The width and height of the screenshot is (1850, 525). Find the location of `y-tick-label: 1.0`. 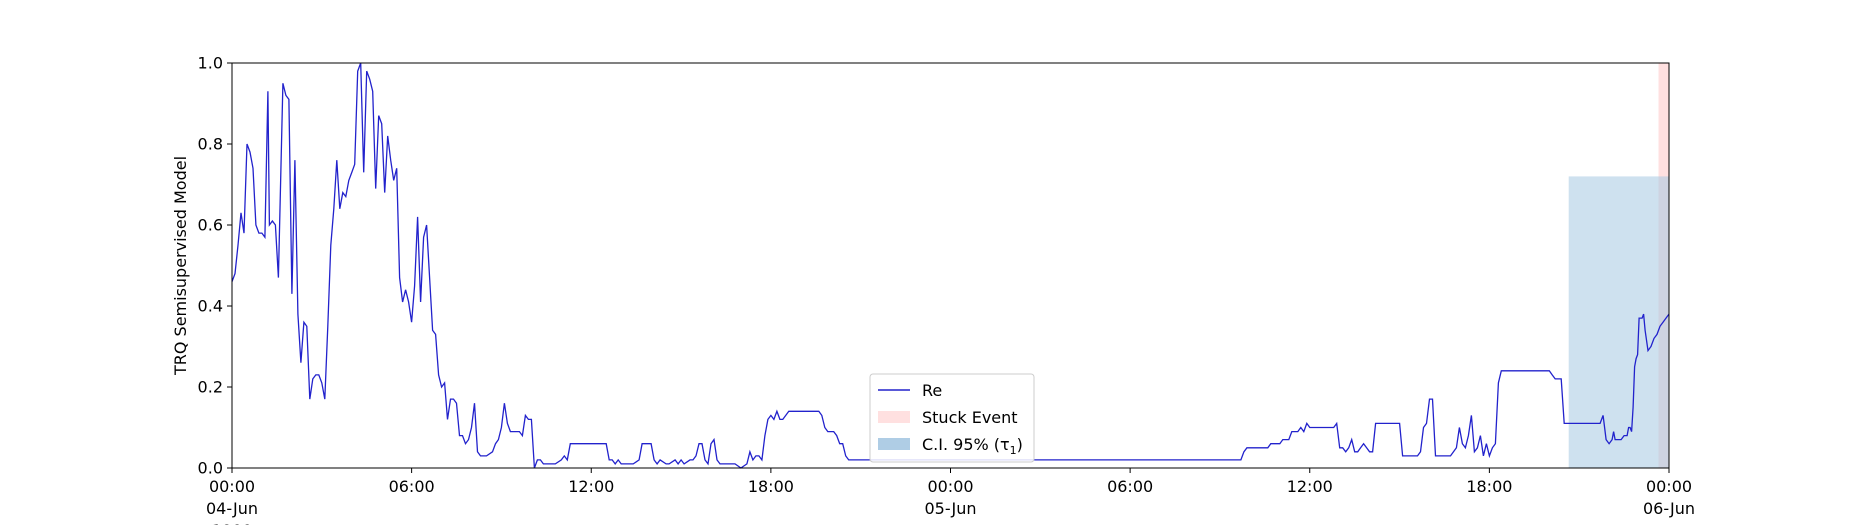

y-tick-label: 1.0 is located at coordinates (210, 63).